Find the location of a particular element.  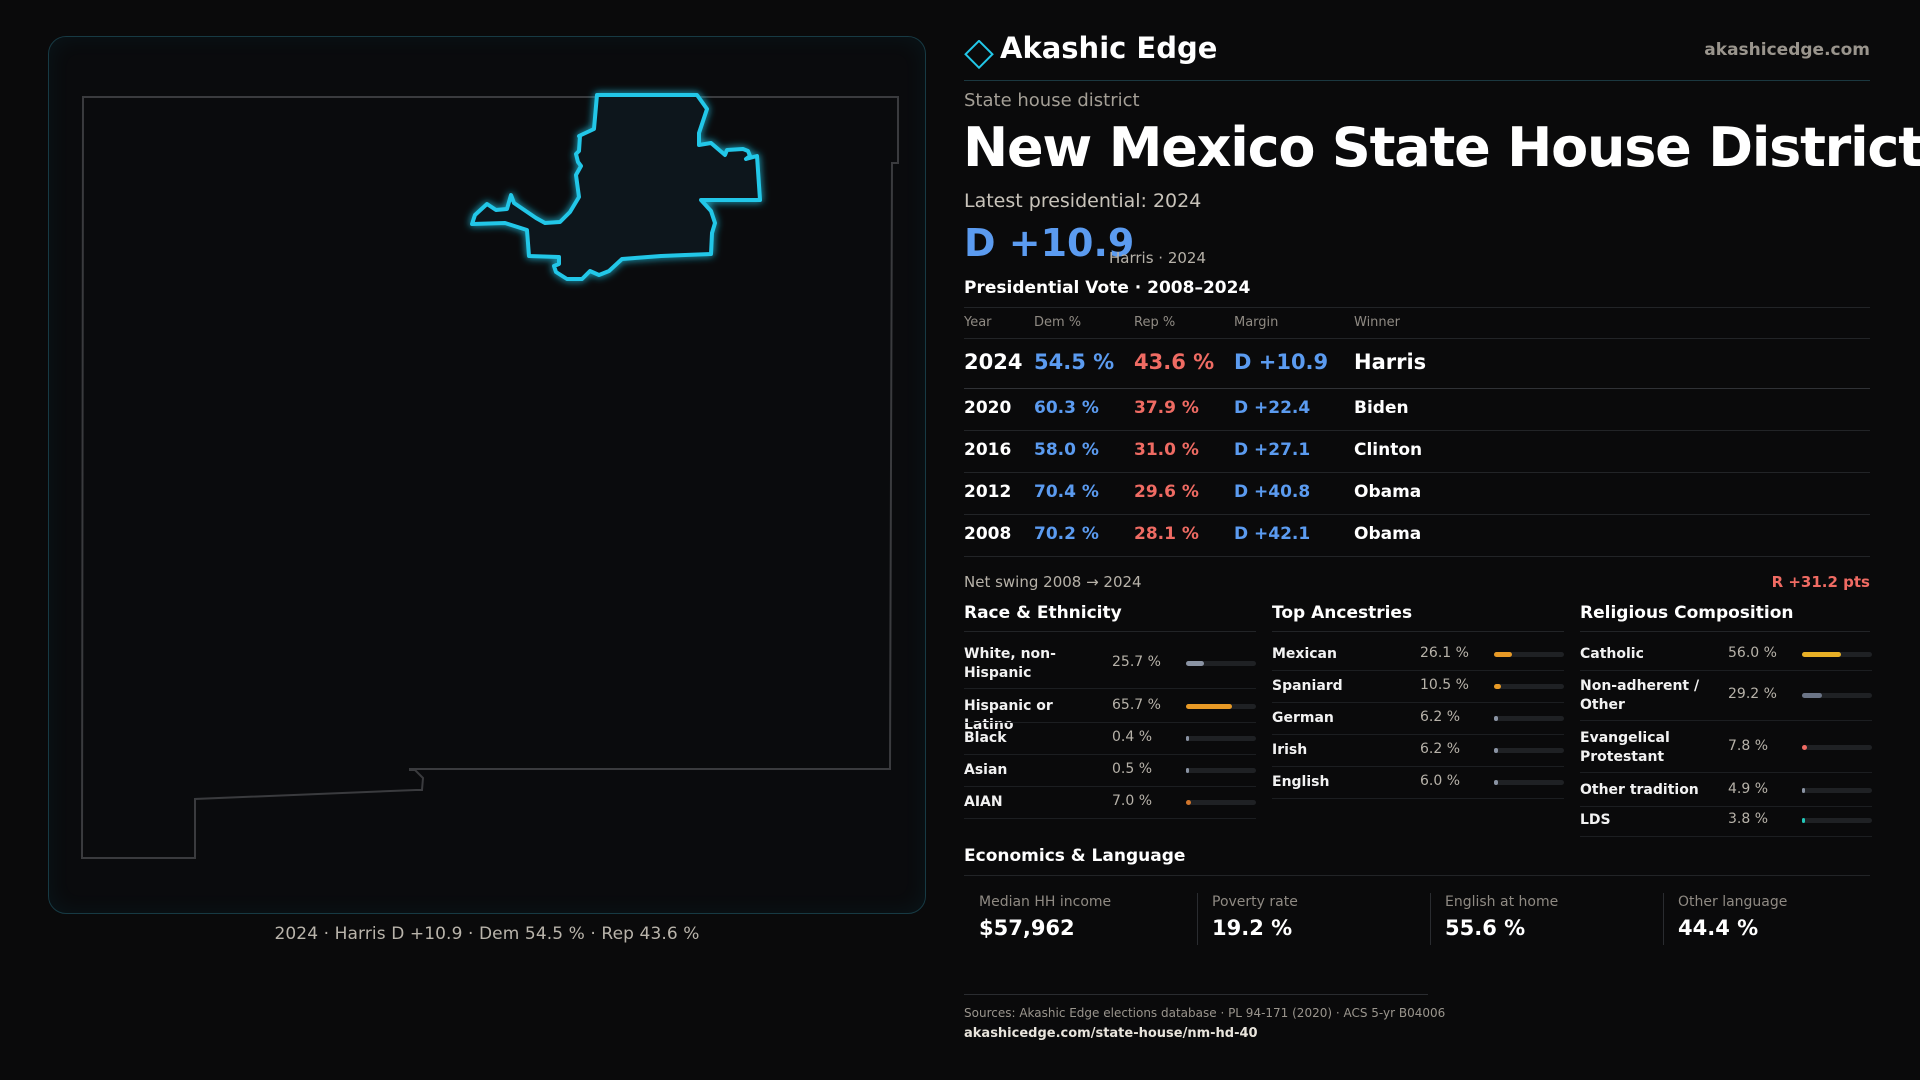

ancestry-section-rule is located at coordinates (1418, 631).